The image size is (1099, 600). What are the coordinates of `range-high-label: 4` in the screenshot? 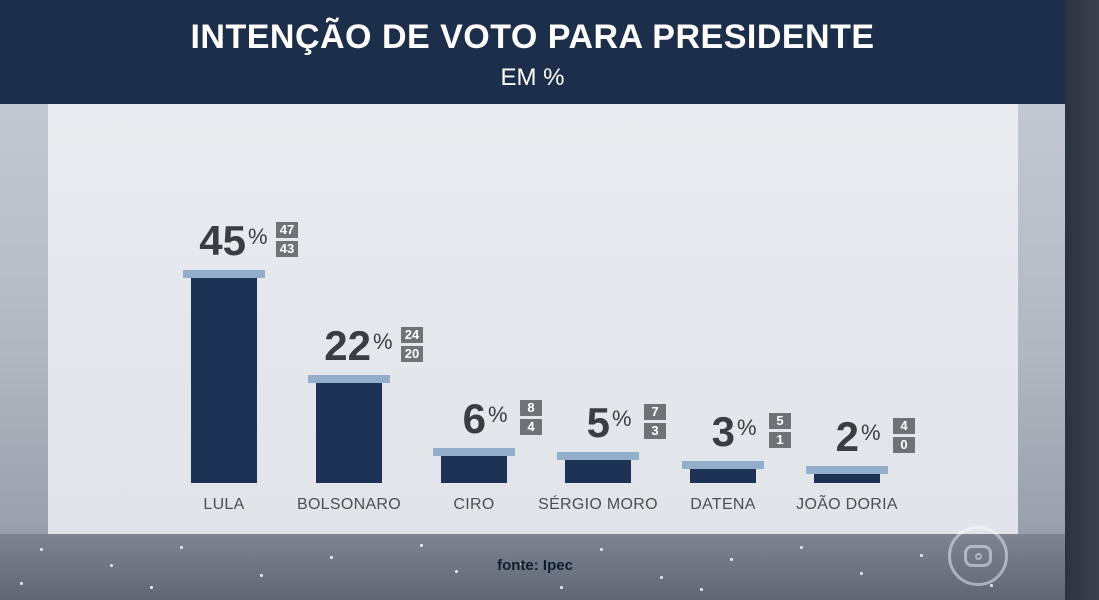 It's located at (904, 425).